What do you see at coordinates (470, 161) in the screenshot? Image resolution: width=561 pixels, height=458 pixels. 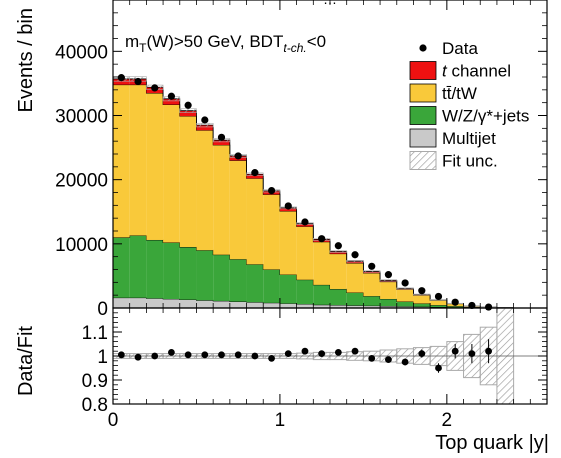 I see `legend-label-5: Fit unc.` at bounding box center [470, 161].